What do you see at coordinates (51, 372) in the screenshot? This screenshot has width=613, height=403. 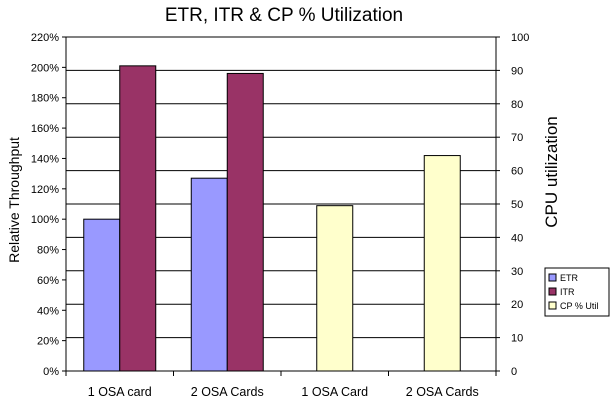 I see `left-tick-label: 0%` at bounding box center [51, 372].